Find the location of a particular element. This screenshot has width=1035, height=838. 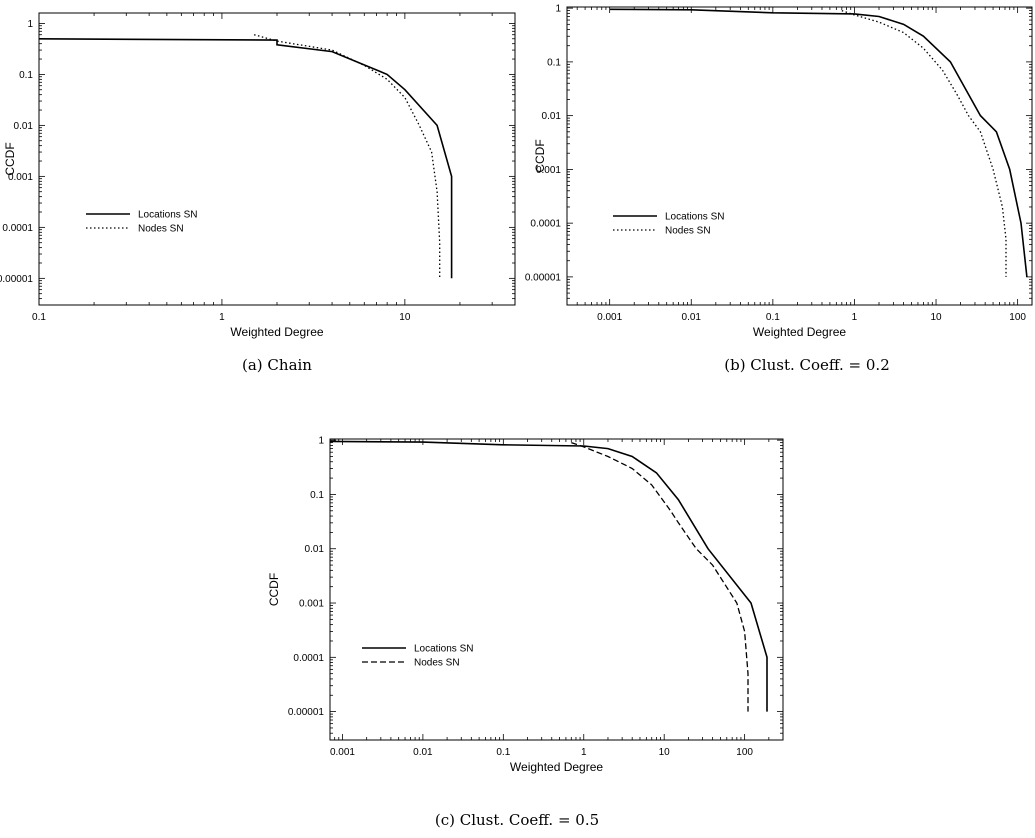

figure-caption: (c) Clust. Coeff. = 0.5 is located at coordinates (517, 820).